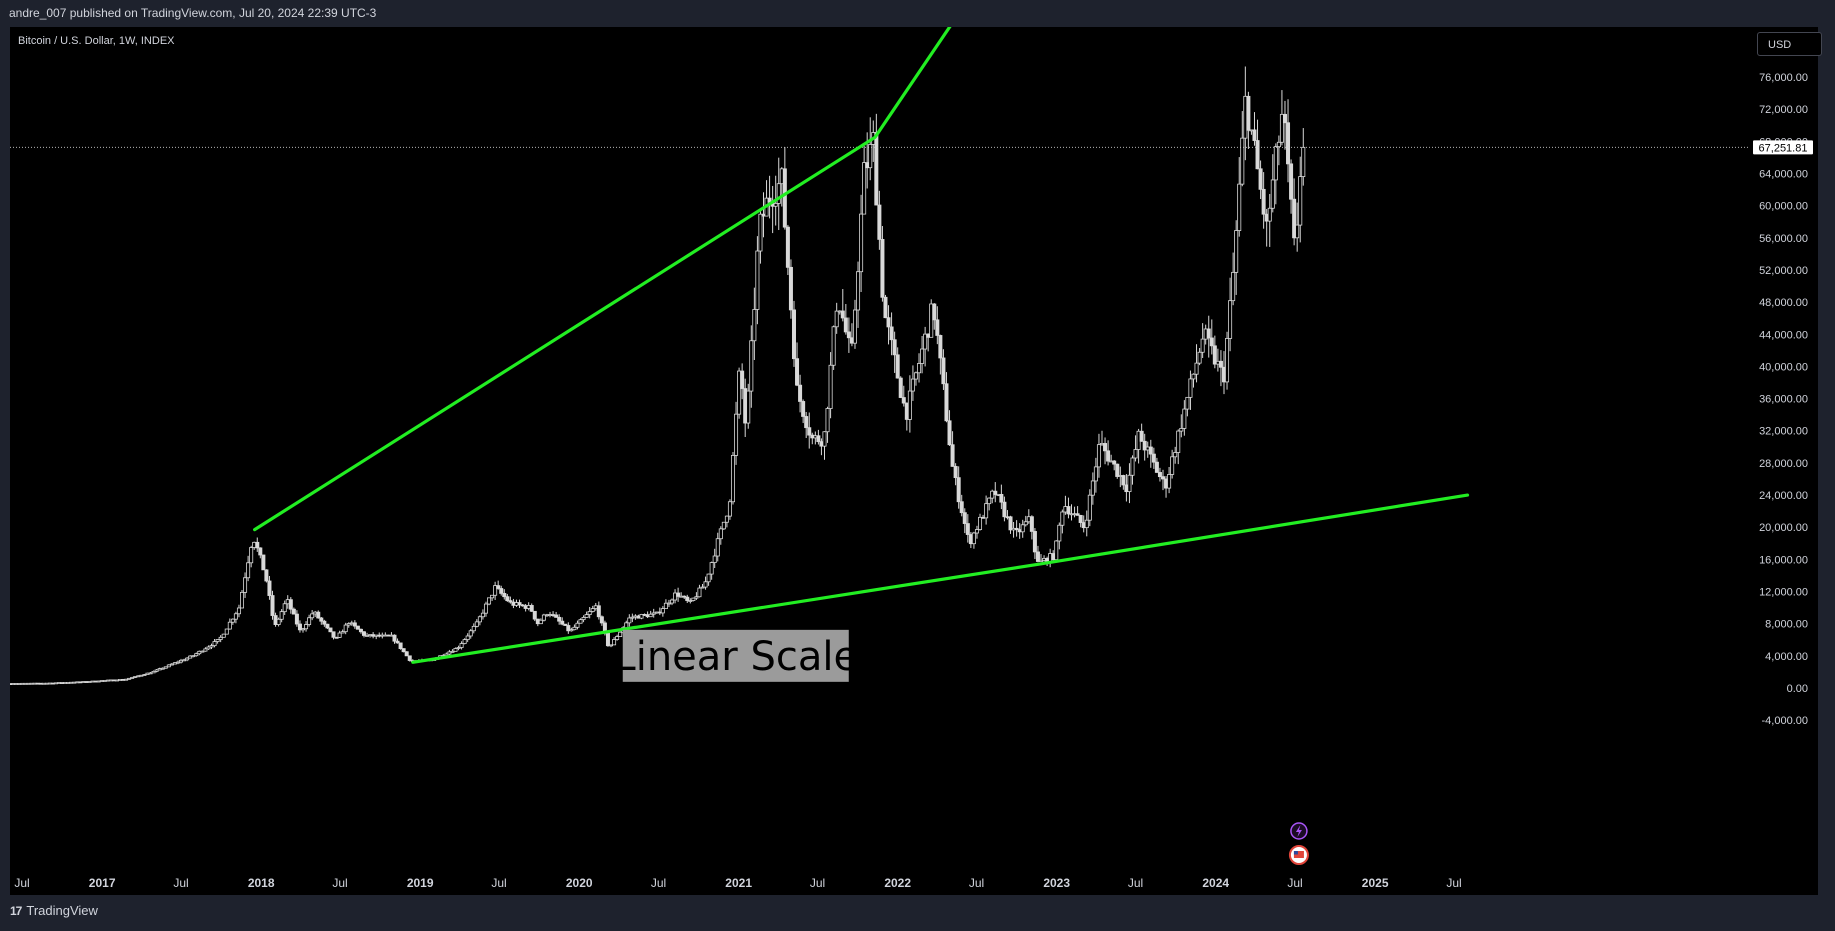 The image size is (1835, 931). What do you see at coordinates (96, 41) in the screenshot?
I see `symbol-title: Bitcoin / U.S. Dollar, 1W, INDEX` at bounding box center [96, 41].